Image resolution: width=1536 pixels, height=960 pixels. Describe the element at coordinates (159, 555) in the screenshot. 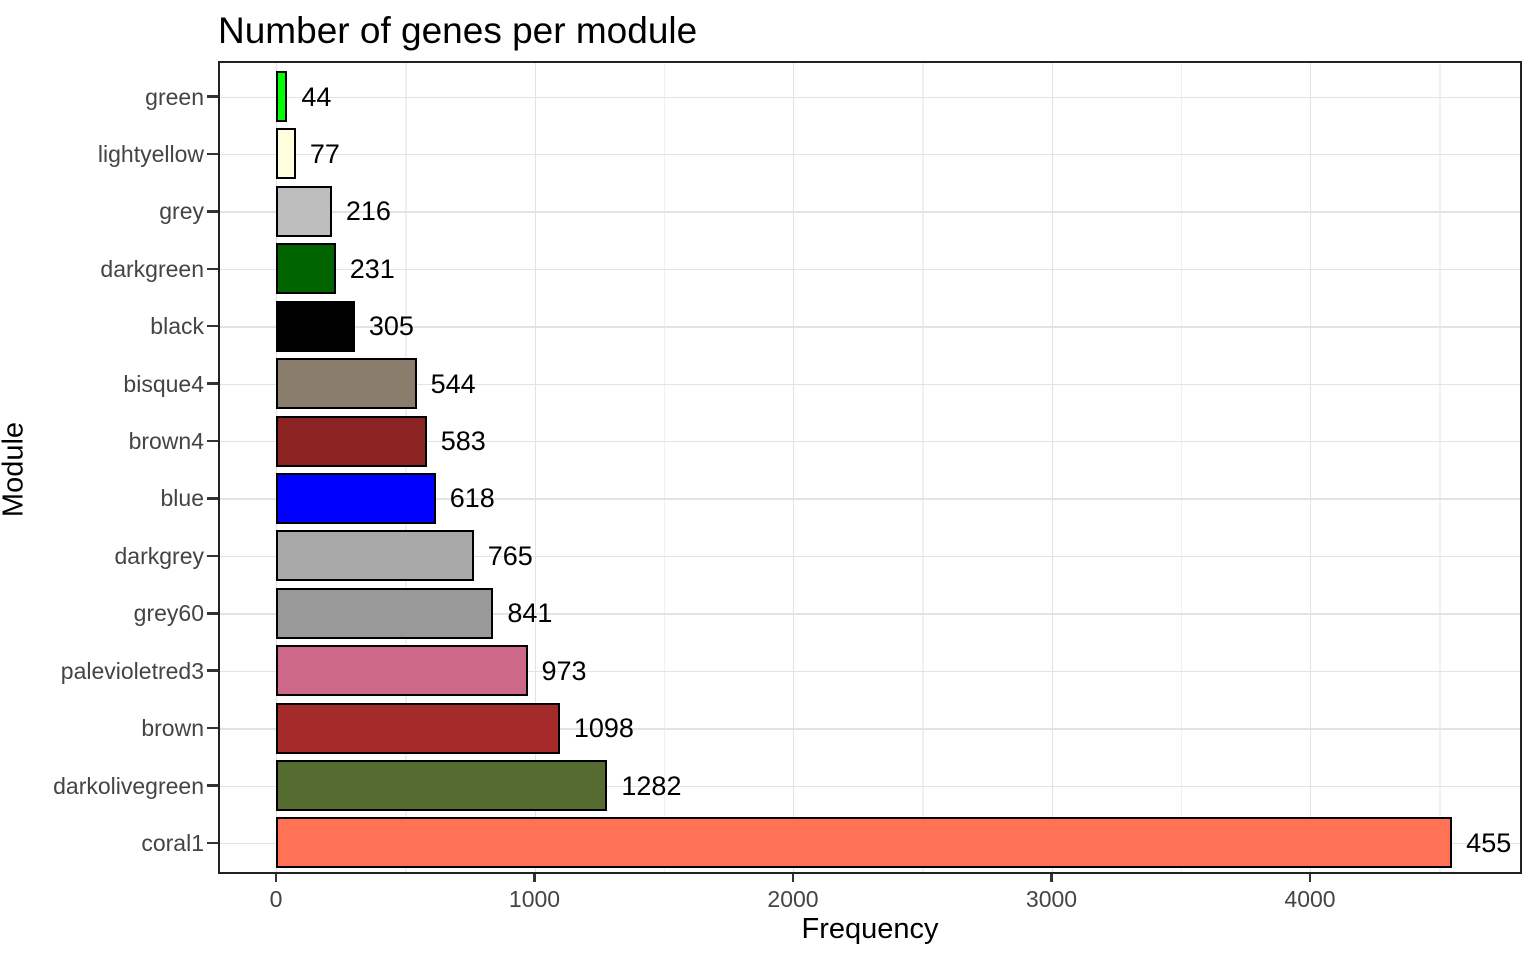

I see `y-axis-label-darkgrey: darkgrey` at that location.